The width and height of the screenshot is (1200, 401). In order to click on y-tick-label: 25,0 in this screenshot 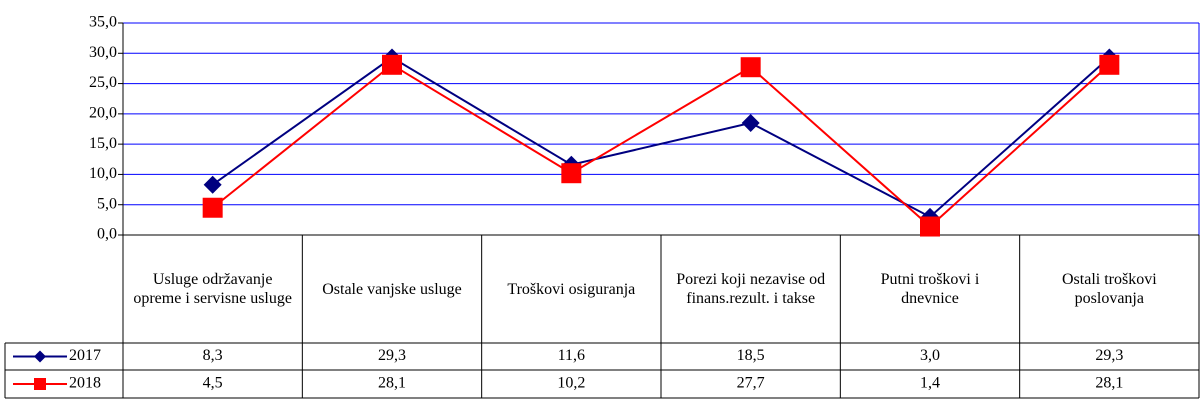, I will do `click(103, 82)`.